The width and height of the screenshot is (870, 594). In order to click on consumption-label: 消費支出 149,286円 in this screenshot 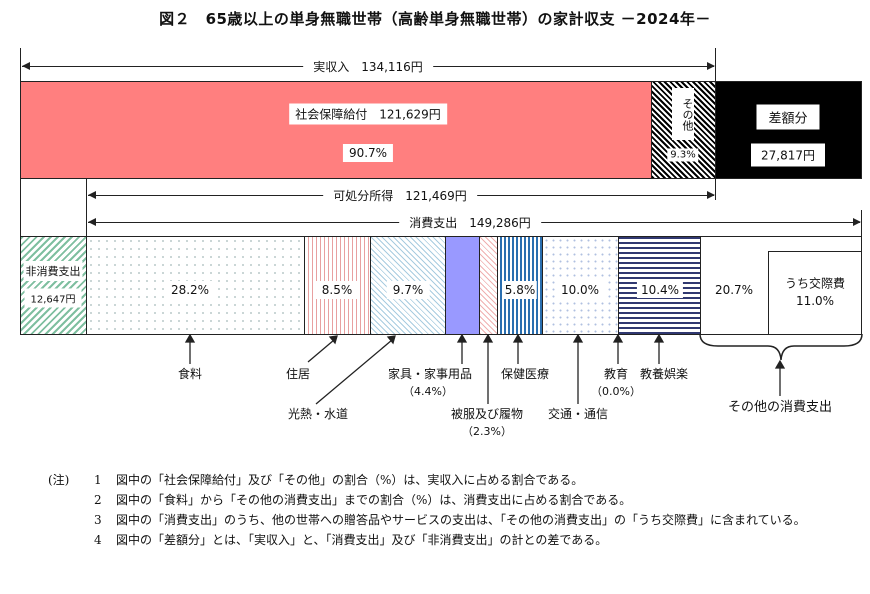, I will do `click(470, 222)`.